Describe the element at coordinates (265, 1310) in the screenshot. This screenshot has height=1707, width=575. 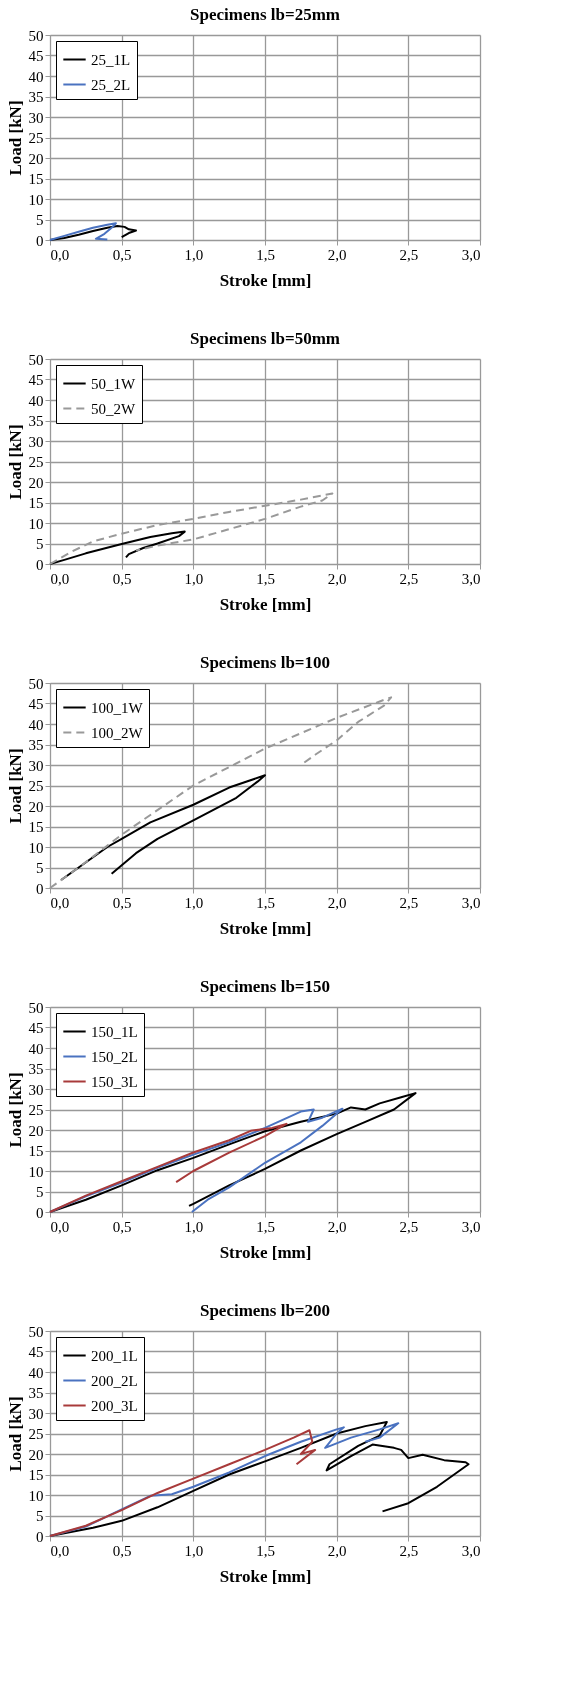
I see `chart-title: Specimens lb=200` at that location.